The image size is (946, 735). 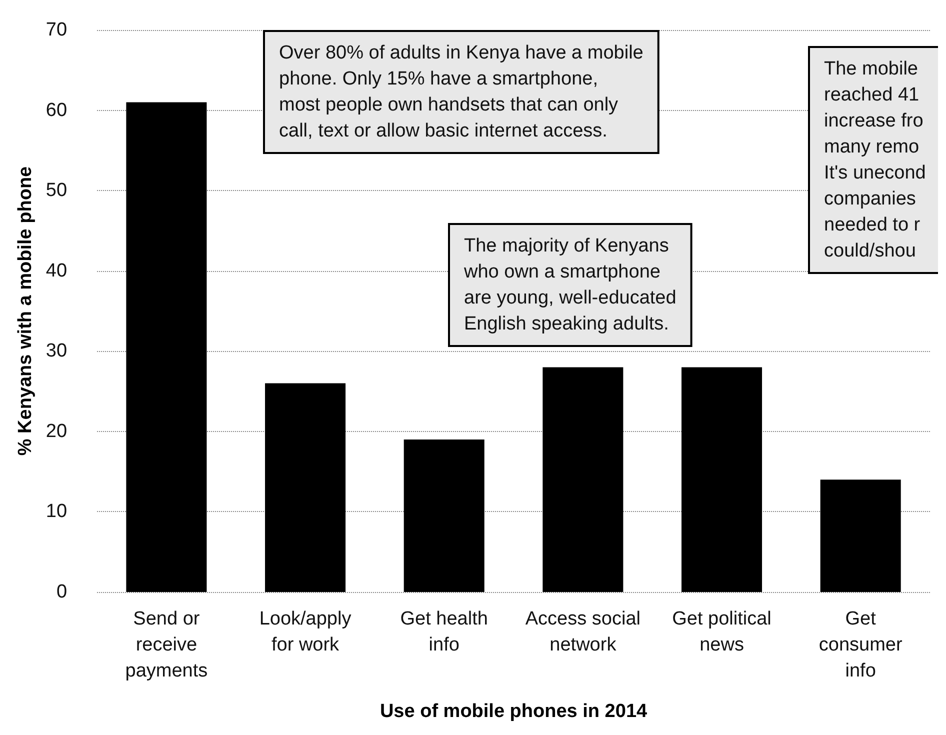 What do you see at coordinates (722, 632) in the screenshot?
I see `x-tick-label: Get political news` at bounding box center [722, 632].